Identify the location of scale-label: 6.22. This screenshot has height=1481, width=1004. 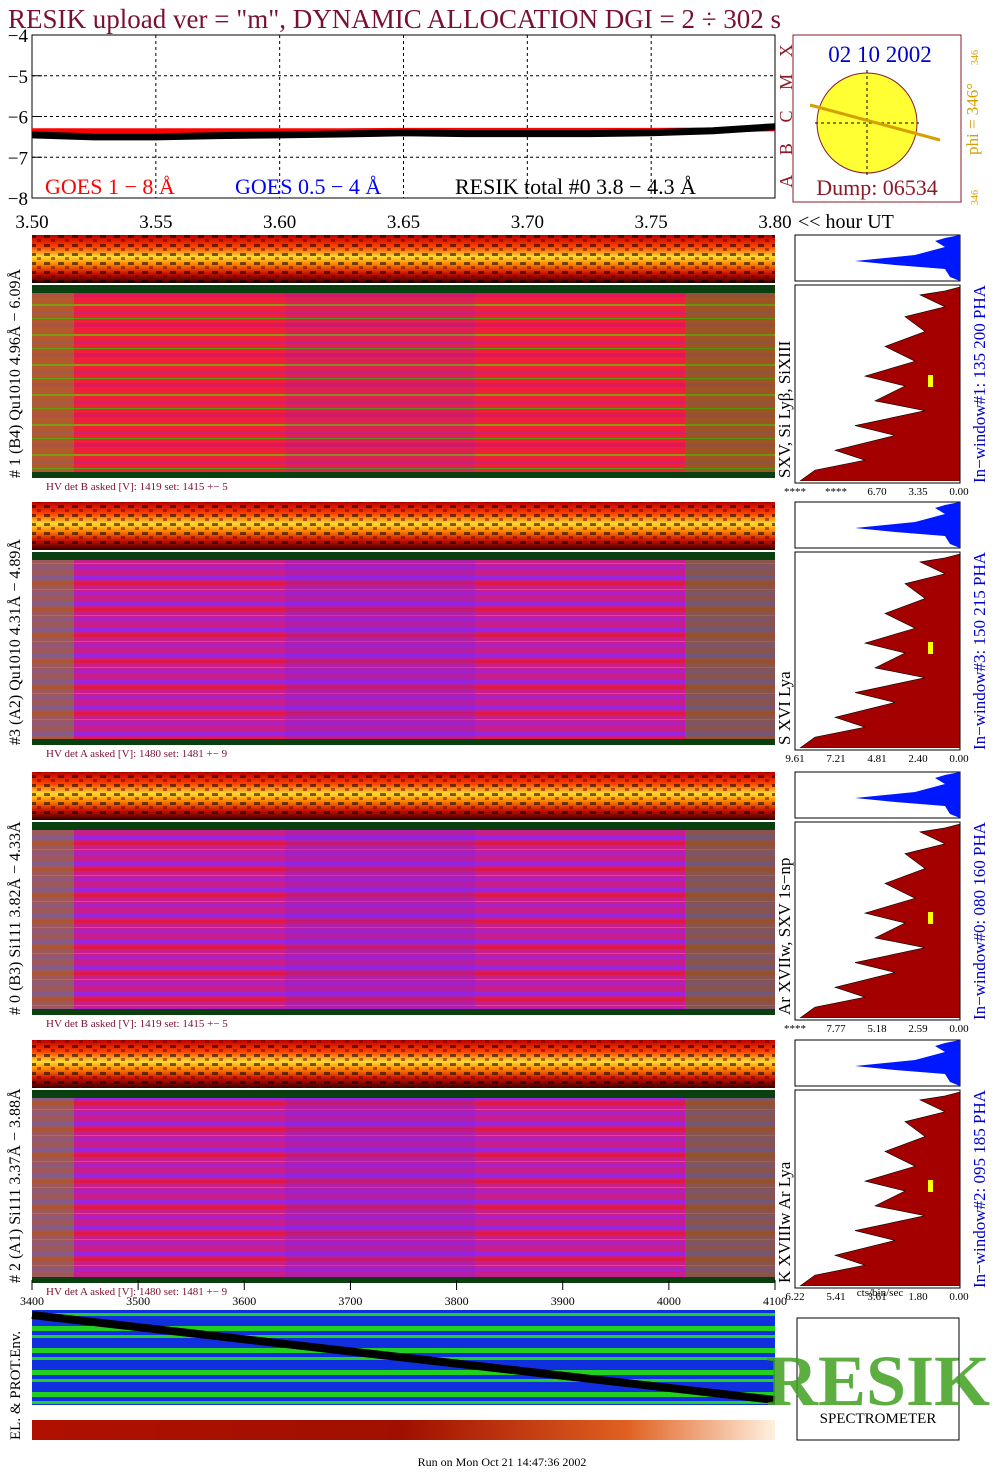
(794, 1297).